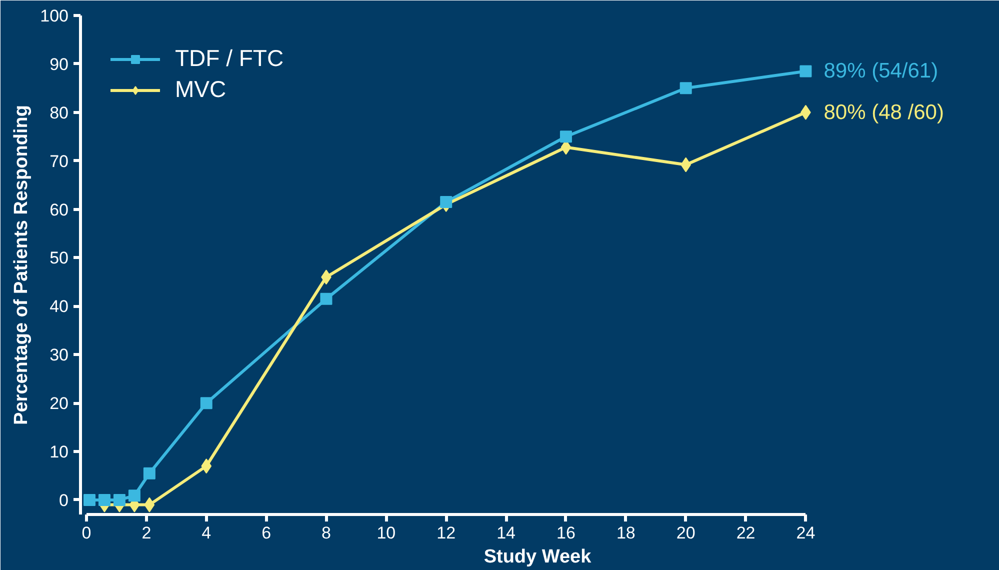 The width and height of the screenshot is (999, 570). I want to click on x-tick-label: 0, so click(87, 533).